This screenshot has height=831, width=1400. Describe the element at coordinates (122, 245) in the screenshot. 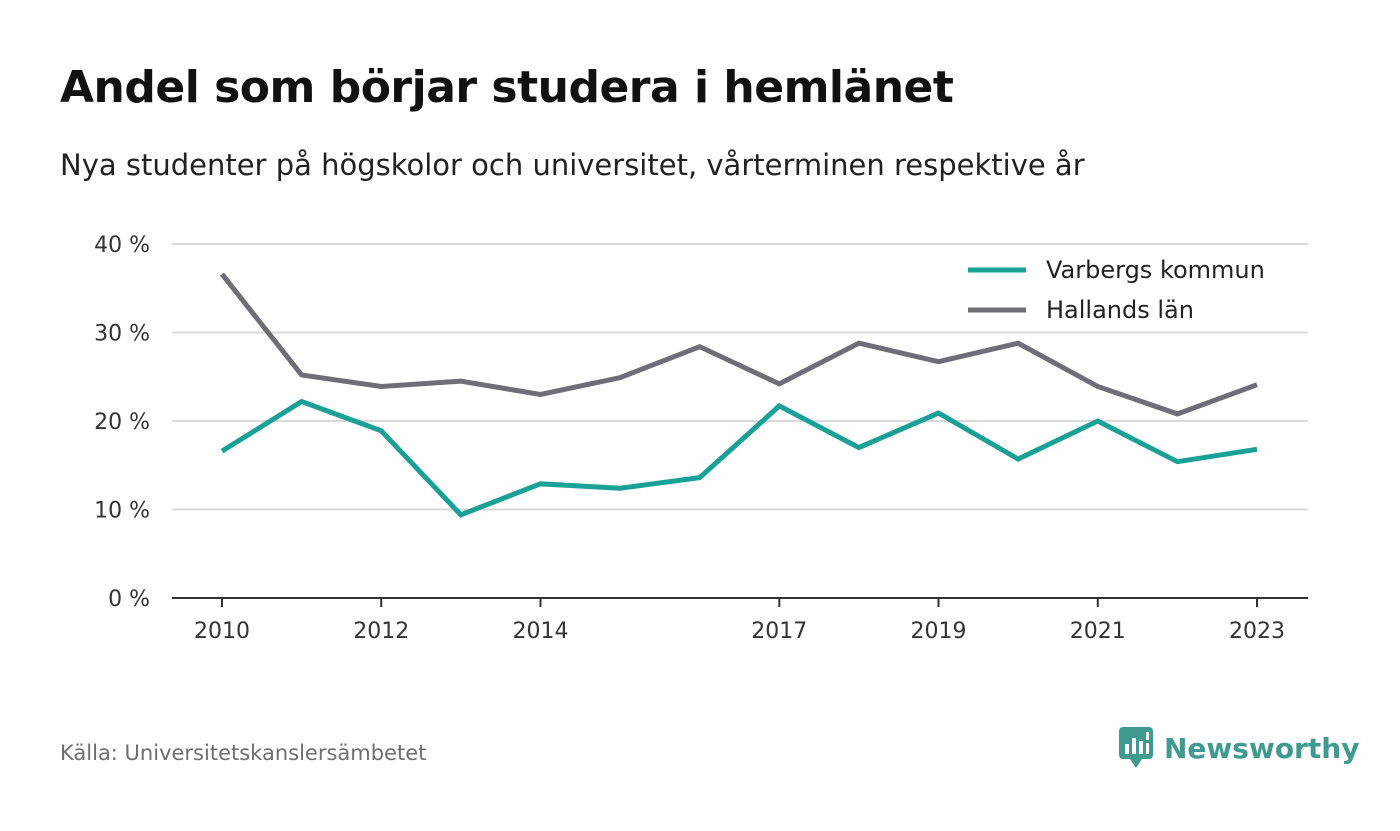

I see `y-tick-label: 40 %` at that location.